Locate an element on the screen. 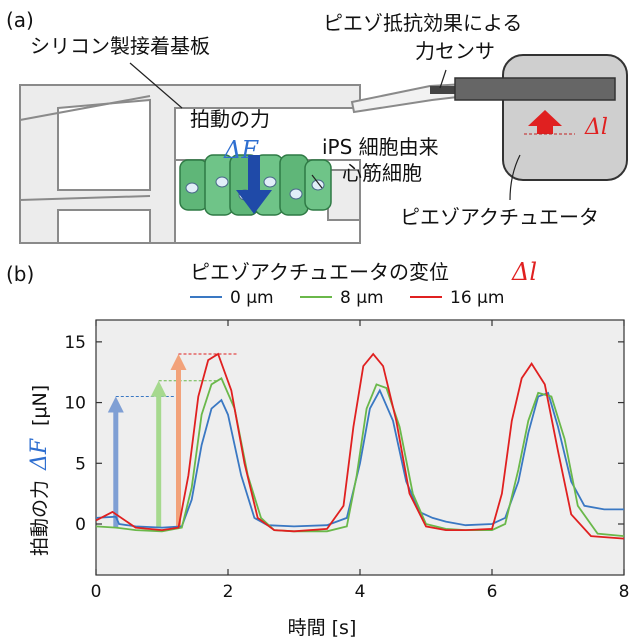 This screenshot has width=641, height=639. legend-entry-0: 0 μm is located at coordinates (252, 298).